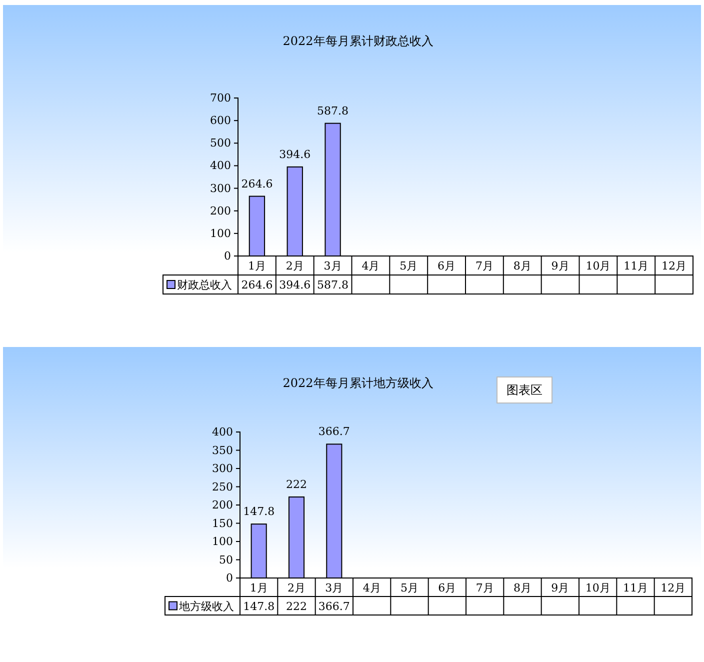 This screenshot has height=662, width=704. What do you see at coordinates (220, 98) in the screenshot?
I see `y-tick-label: 700` at bounding box center [220, 98].